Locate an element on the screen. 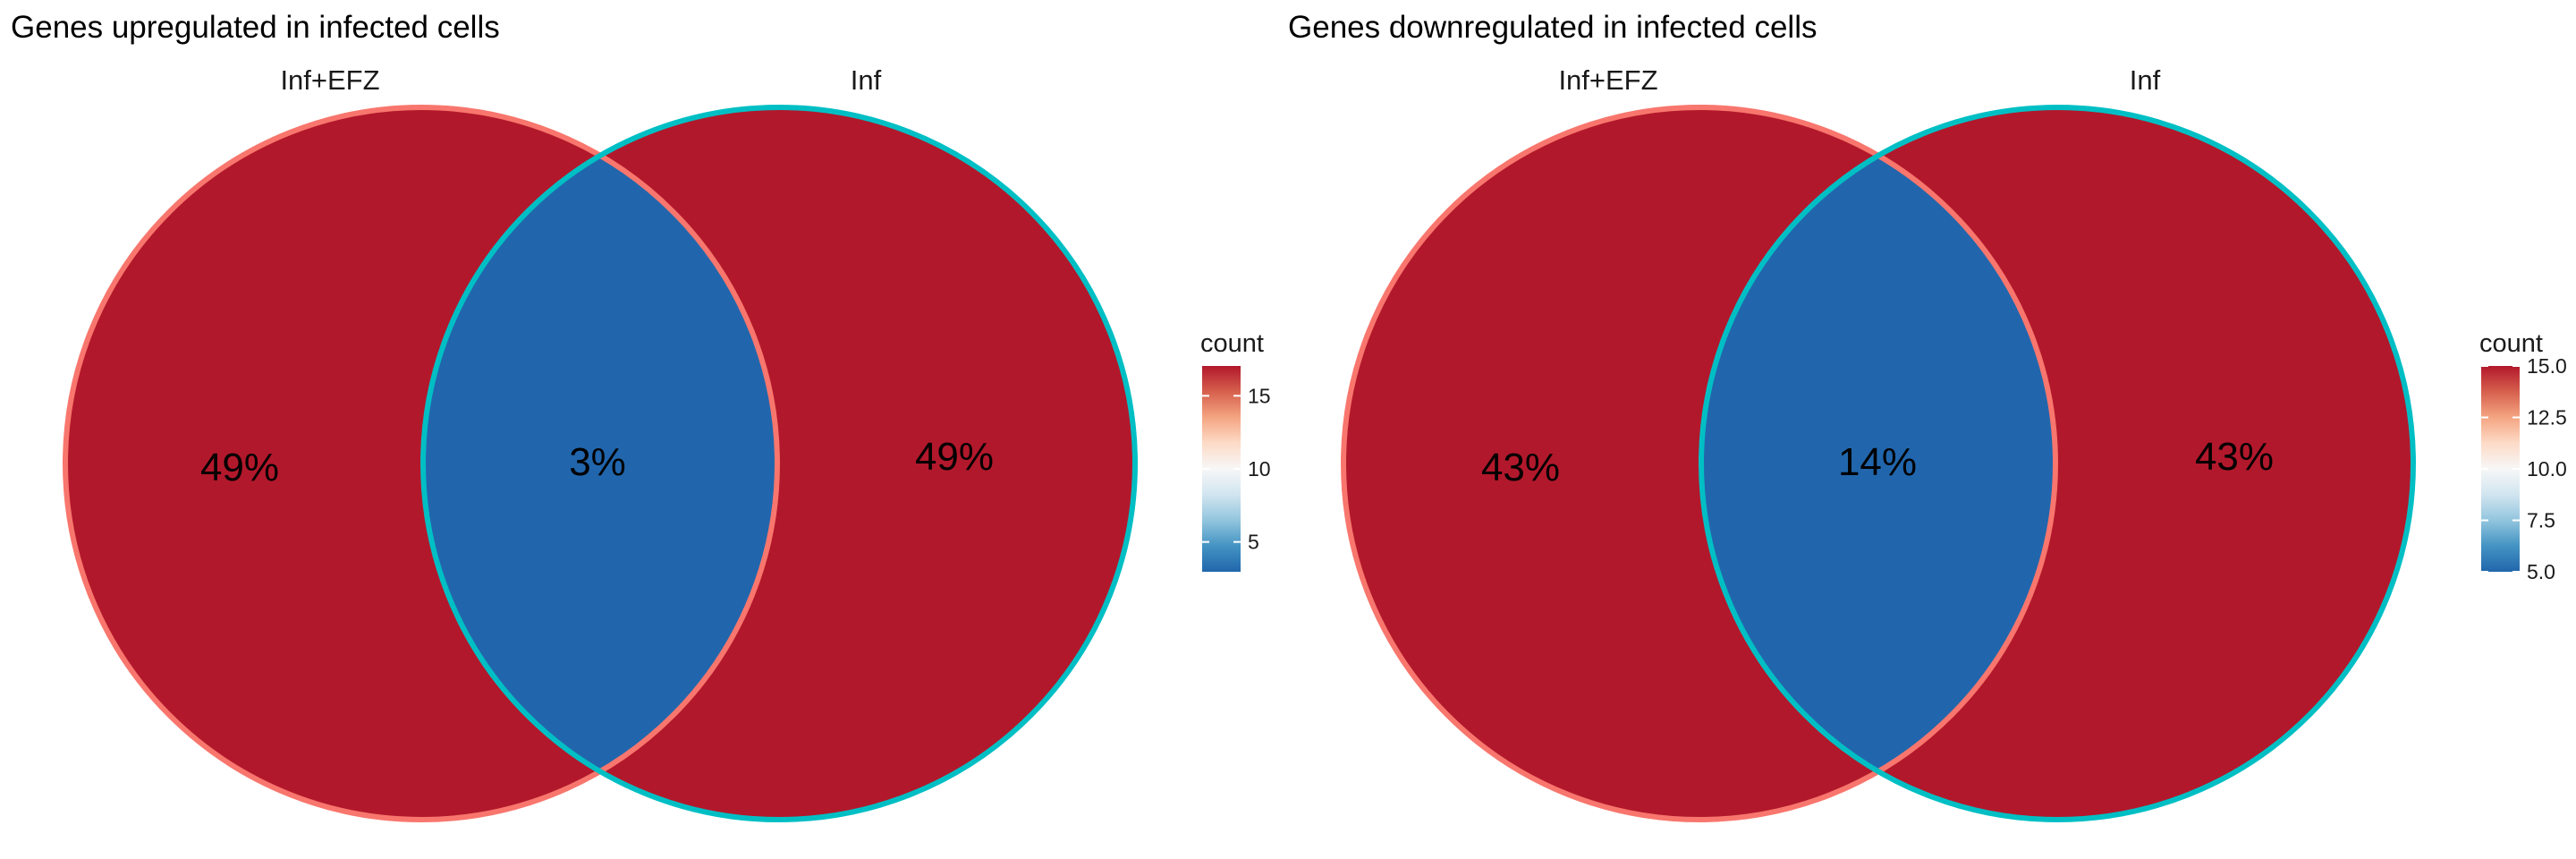 Image resolution: width=2576 pixels, height=859 pixels. legend-tick-label: 10.0 is located at coordinates (2547, 469).